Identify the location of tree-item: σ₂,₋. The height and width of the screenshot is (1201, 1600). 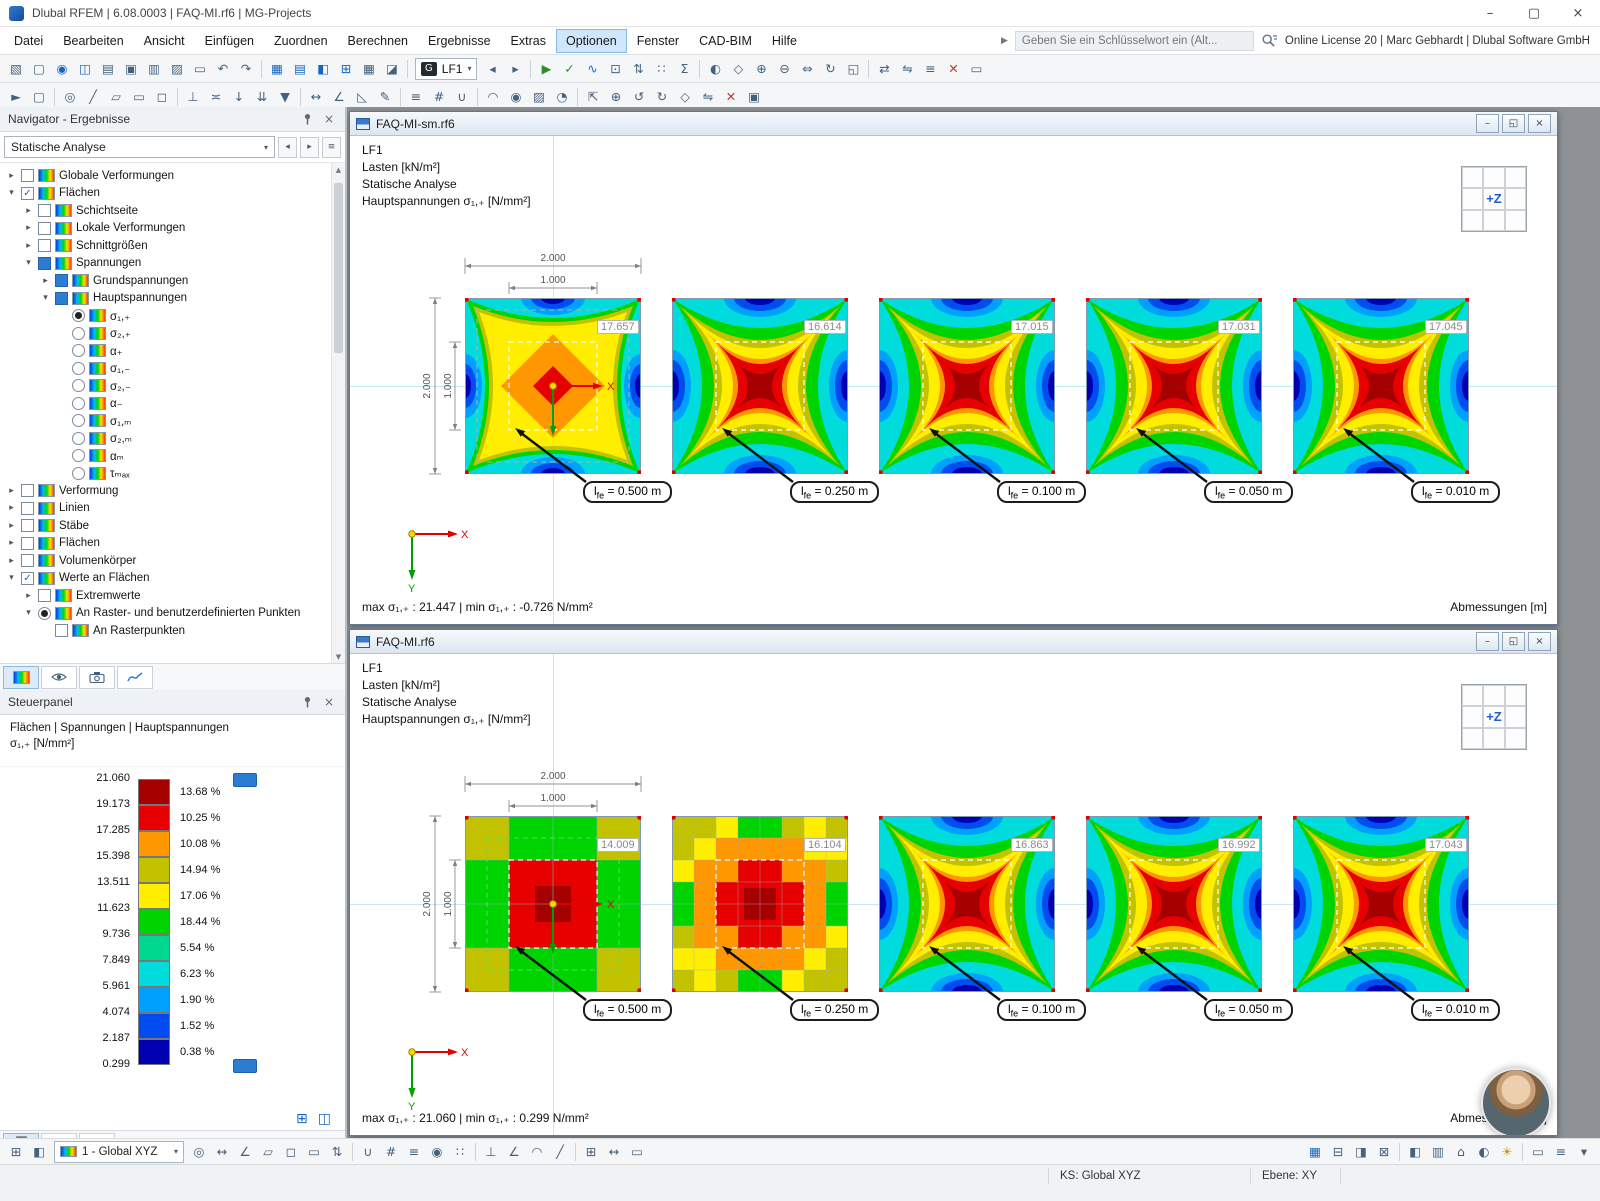
(172, 386).